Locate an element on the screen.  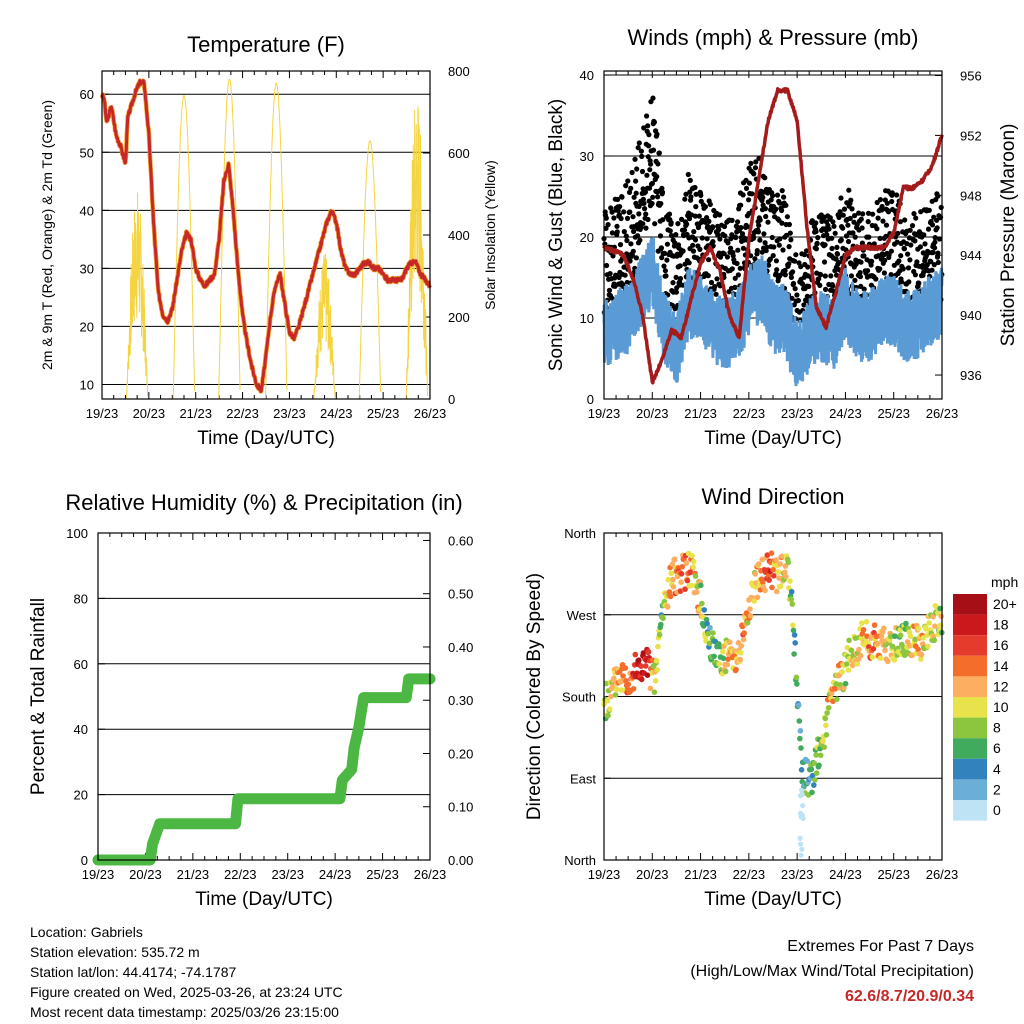
x-tick-label: 22/23 is located at coordinates (242, 413).